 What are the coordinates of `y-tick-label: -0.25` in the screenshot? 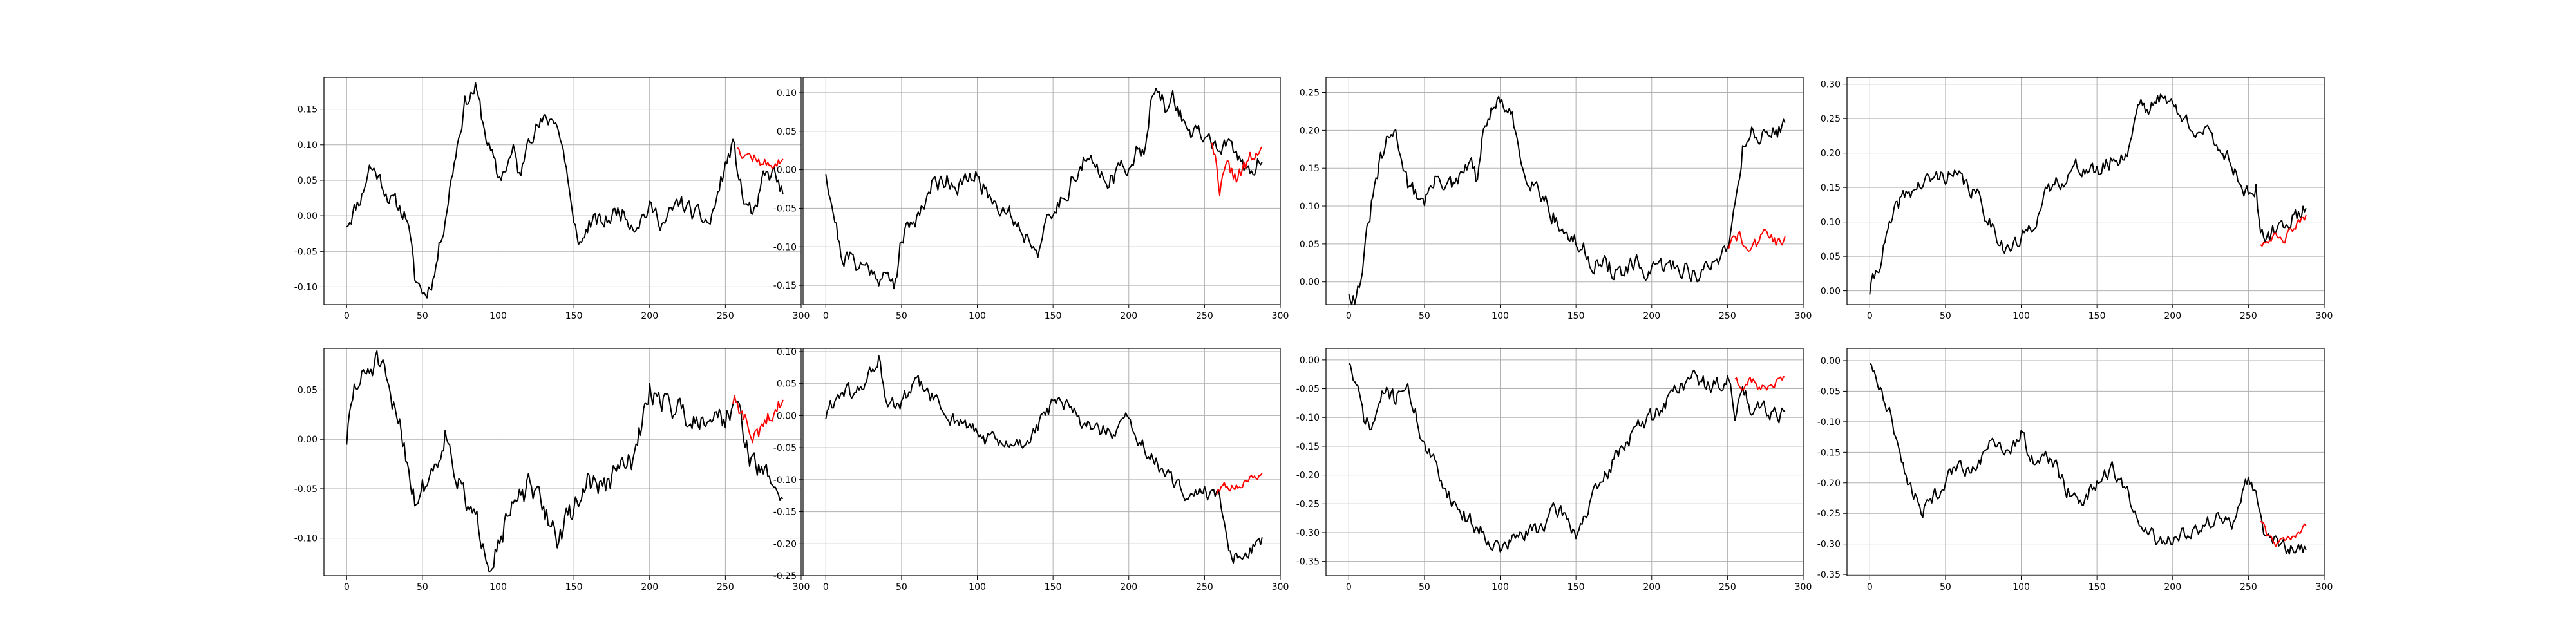 It's located at (785, 576).